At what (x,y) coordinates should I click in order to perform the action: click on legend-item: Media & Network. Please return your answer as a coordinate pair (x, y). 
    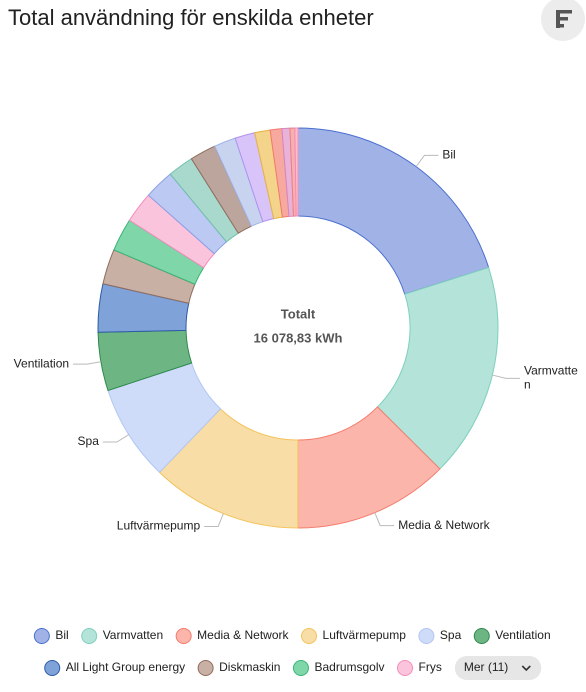
    Looking at the image, I should click on (232, 636).